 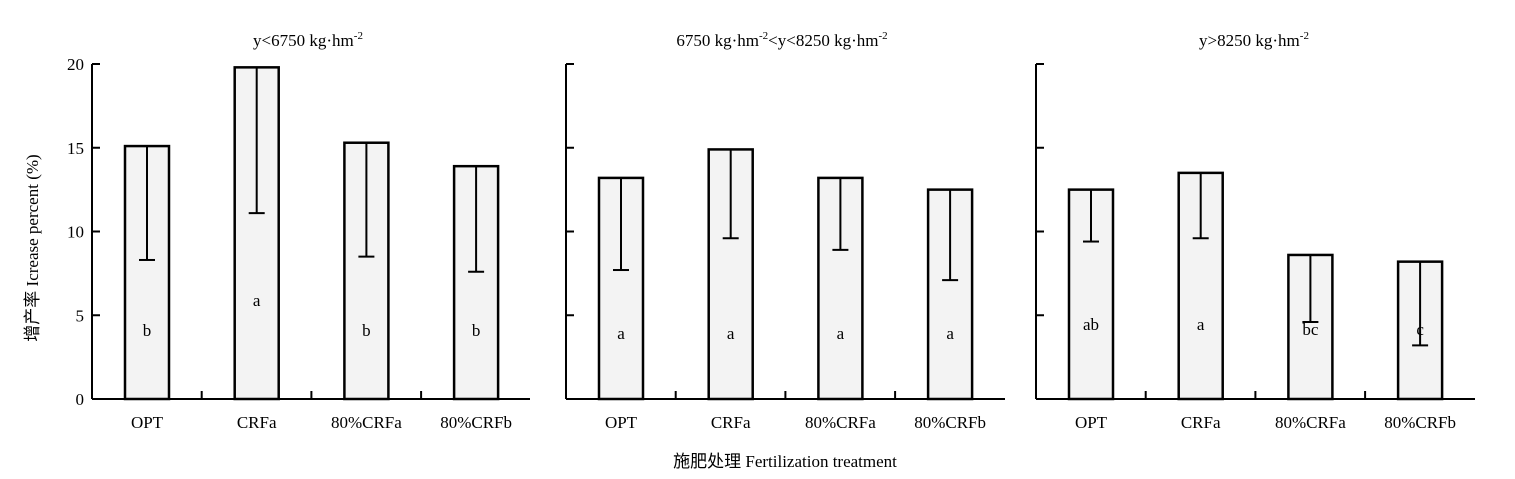 I want to click on bar-80pct-crfa, so click(x=366, y=271).